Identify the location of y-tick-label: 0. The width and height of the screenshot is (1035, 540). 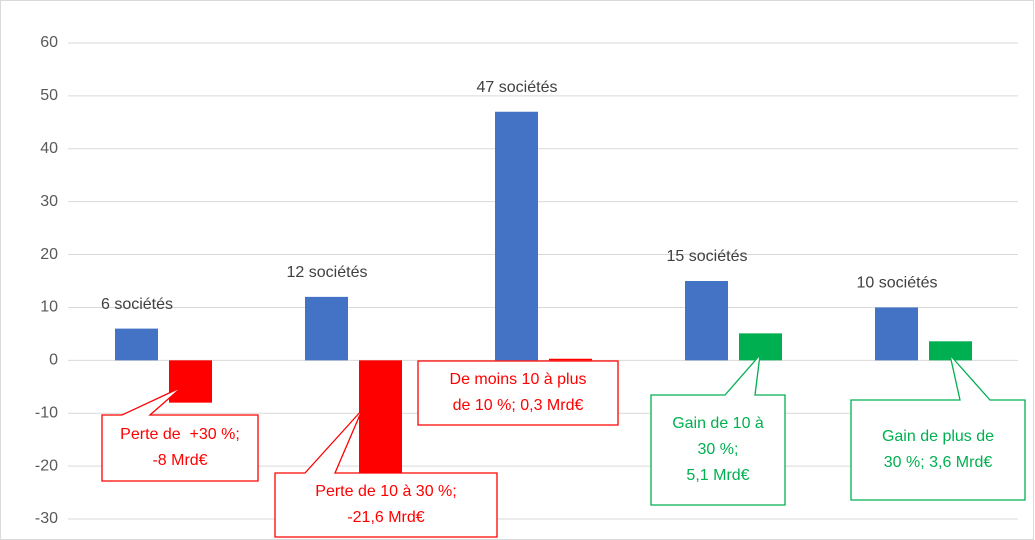
(53, 360).